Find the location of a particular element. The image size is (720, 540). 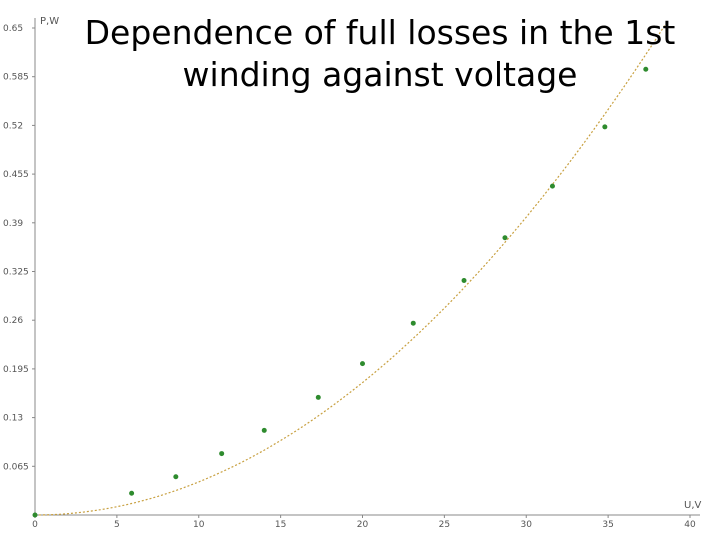

x-tick-label: 30 is located at coordinates (527, 525).